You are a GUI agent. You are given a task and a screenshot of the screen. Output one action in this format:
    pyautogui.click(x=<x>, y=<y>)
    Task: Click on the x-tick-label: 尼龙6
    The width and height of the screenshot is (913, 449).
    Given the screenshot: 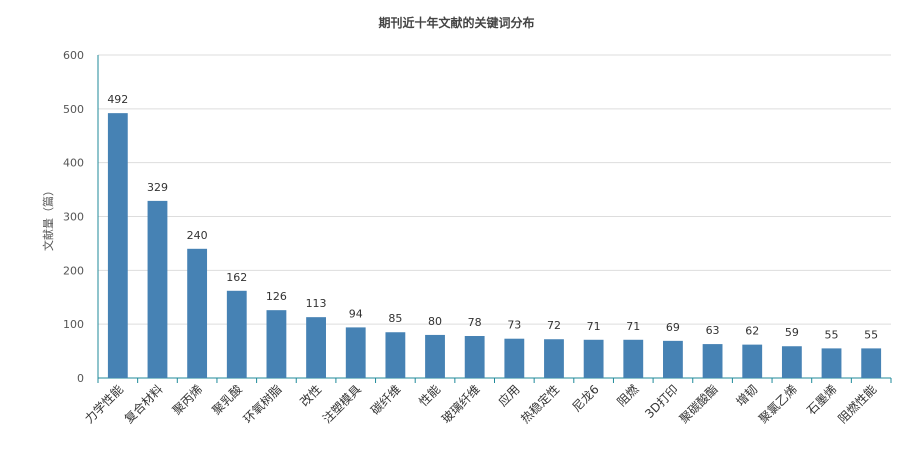 What is the action you would take?
    pyautogui.click(x=585, y=398)
    